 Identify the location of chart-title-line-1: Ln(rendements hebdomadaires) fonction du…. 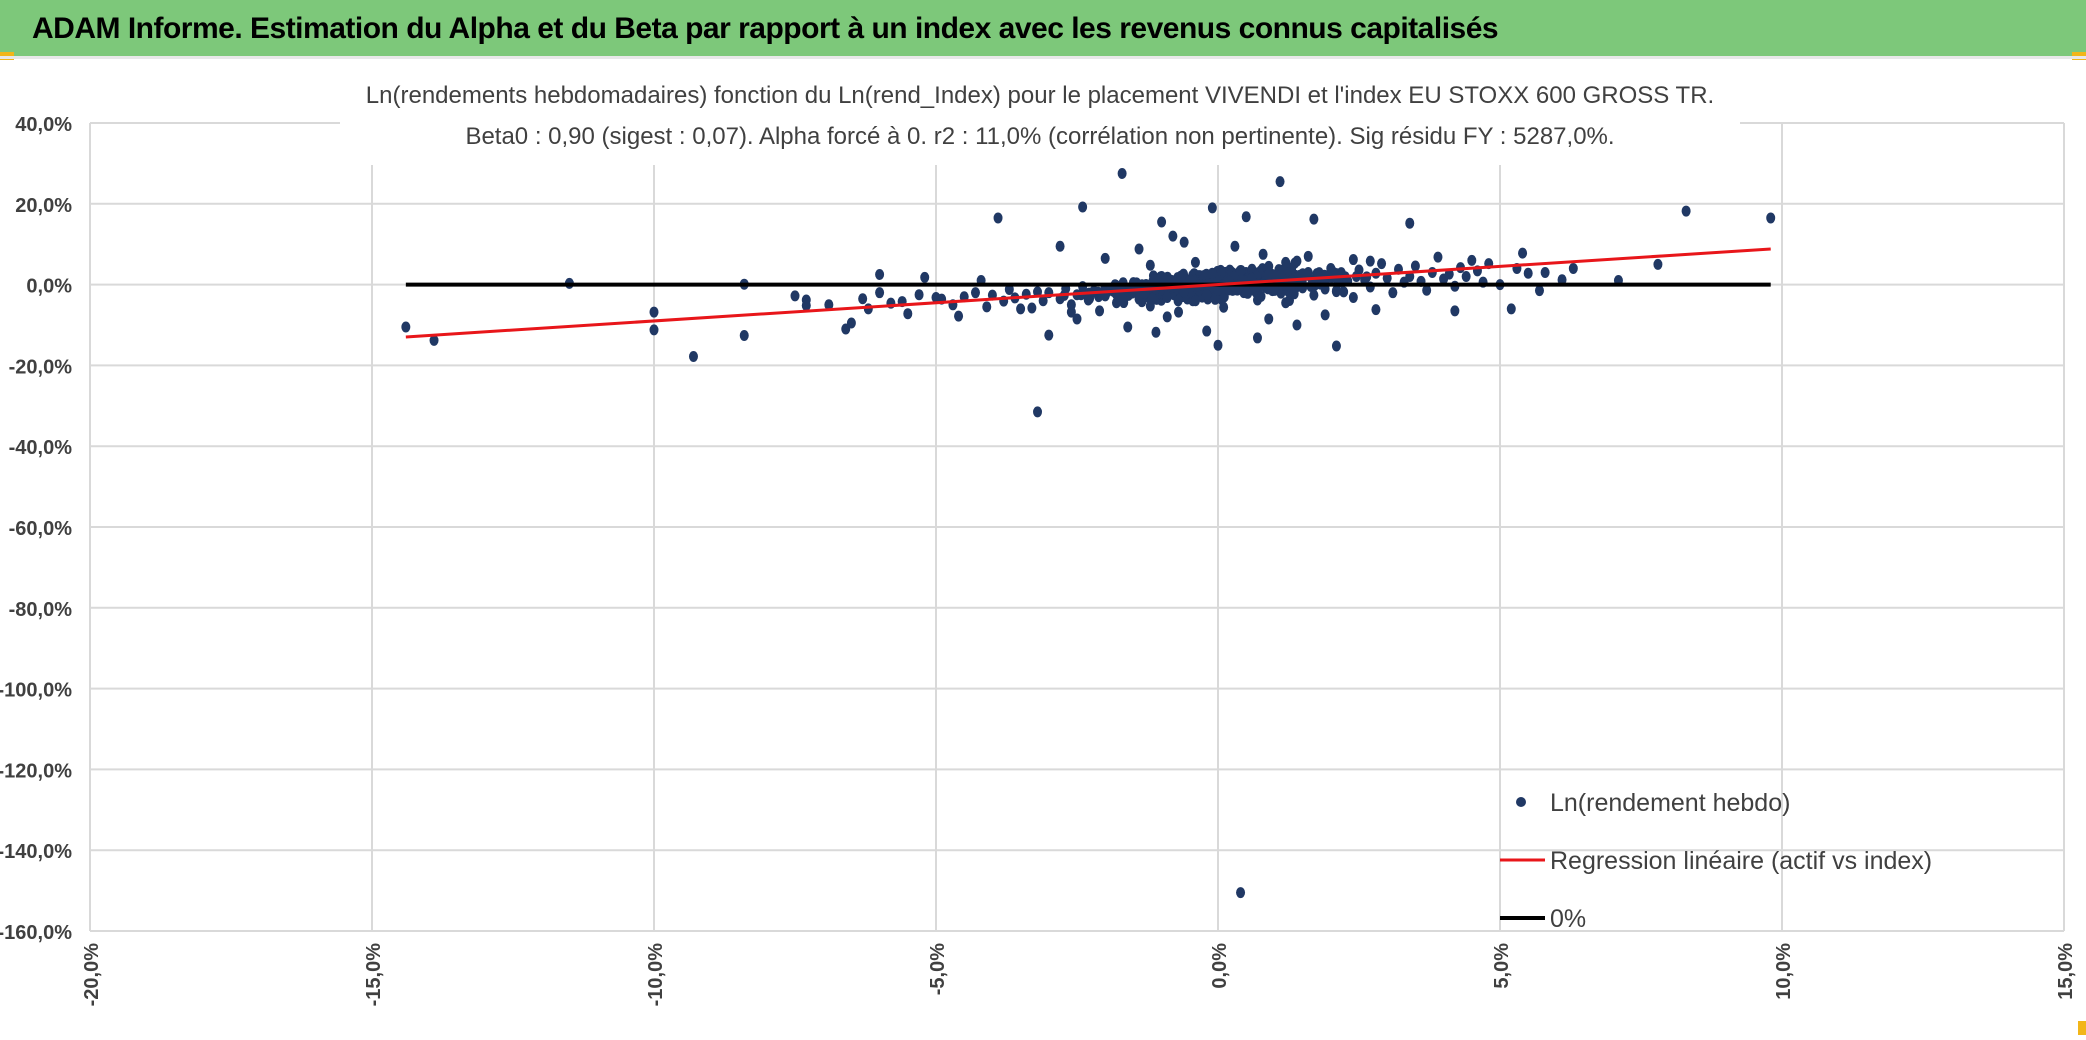
(1040, 95).